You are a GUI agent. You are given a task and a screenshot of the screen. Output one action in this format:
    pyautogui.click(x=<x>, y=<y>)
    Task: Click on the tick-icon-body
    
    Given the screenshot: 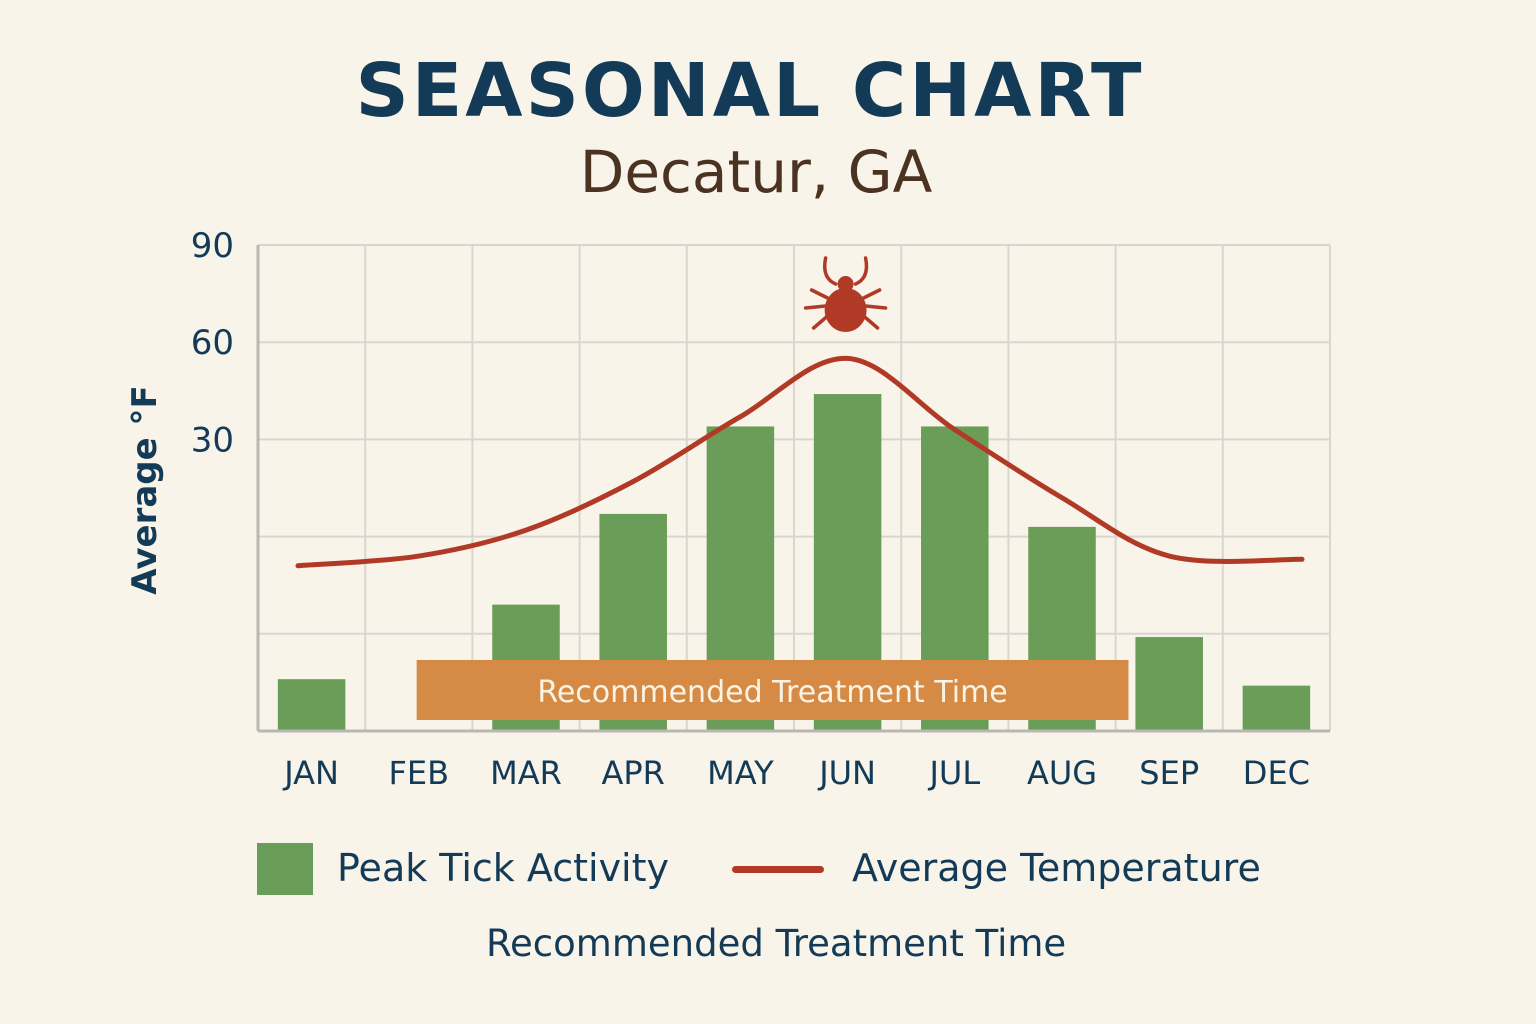 What is the action you would take?
    pyautogui.click(x=845, y=310)
    